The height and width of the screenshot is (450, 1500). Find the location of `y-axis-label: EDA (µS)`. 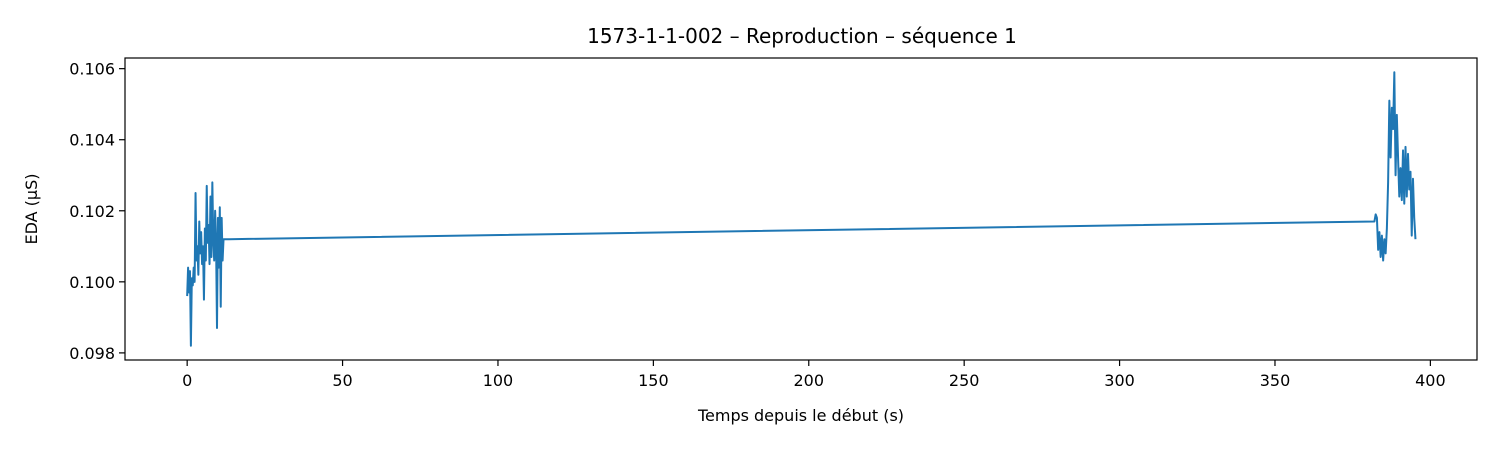

y-axis-label: EDA (µS) is located at coordinates (31, 209).